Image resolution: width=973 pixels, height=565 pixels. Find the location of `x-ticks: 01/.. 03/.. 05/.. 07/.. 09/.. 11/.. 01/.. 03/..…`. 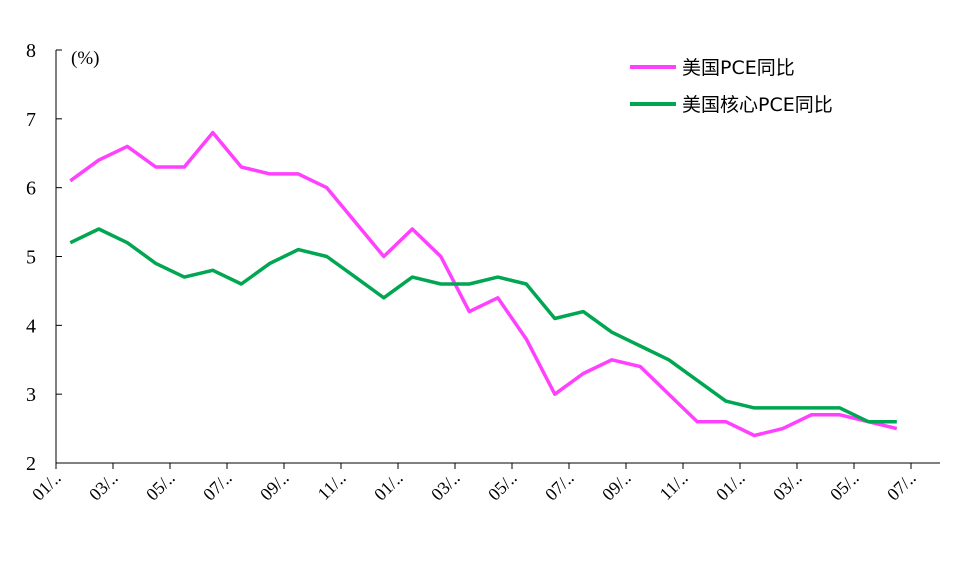

x-ticks: 01/.. 03/.. 05/.. 07/.. 09/.. 11/.. 01/.. 03/..… is located at coordinates (474, 483).